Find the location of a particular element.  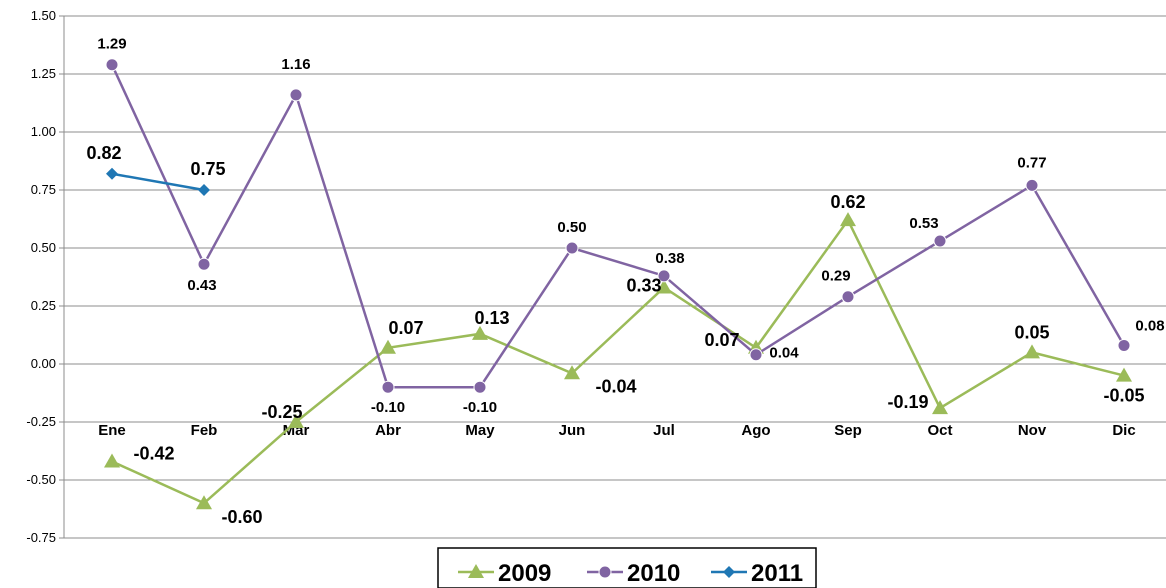

x-tick-label: May is located at coordinates (480, 430).